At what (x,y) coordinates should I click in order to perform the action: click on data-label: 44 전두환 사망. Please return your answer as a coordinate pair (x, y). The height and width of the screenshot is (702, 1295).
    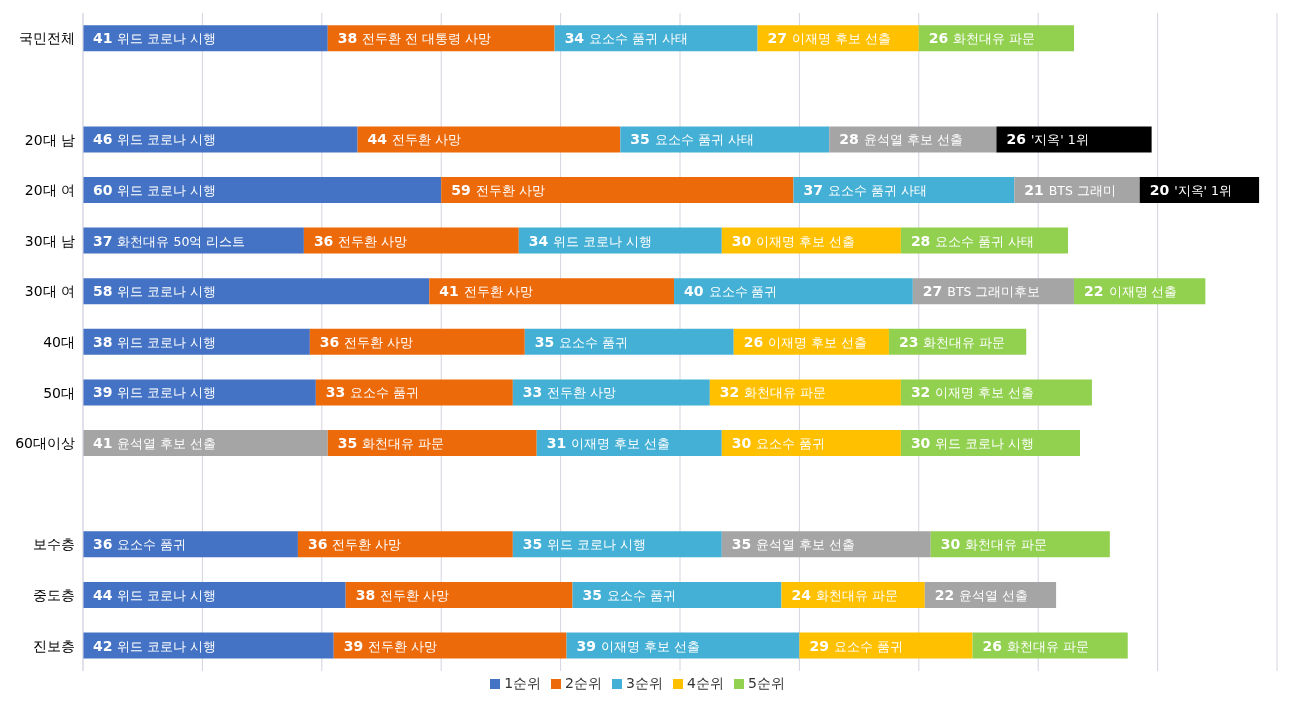
    Looking at the image, I should click on (414, 139).